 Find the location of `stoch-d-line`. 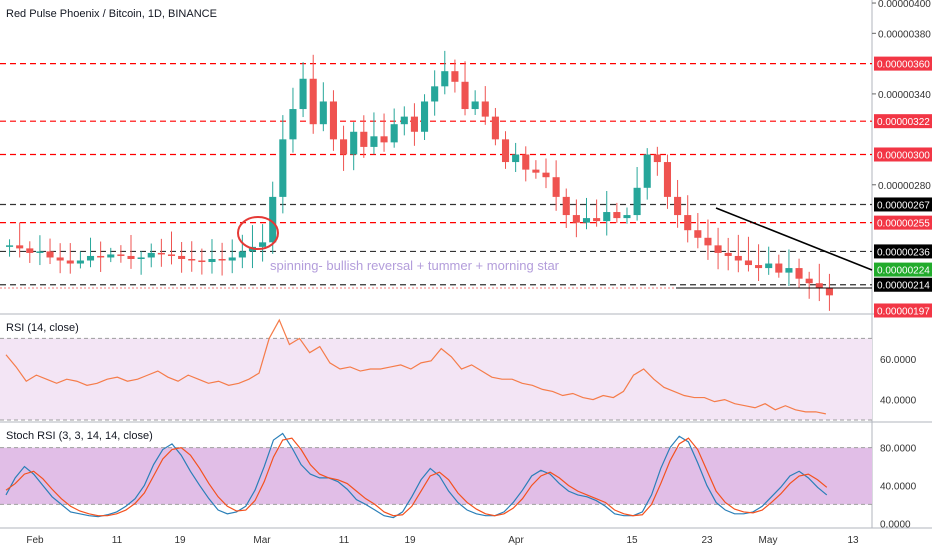

stoch-d-line is located at coordinates (416, 477).